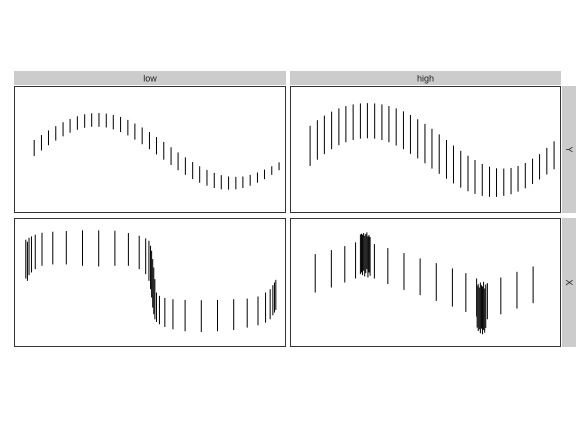  I want to click on panel-segments-high-x, so click(424, 283).